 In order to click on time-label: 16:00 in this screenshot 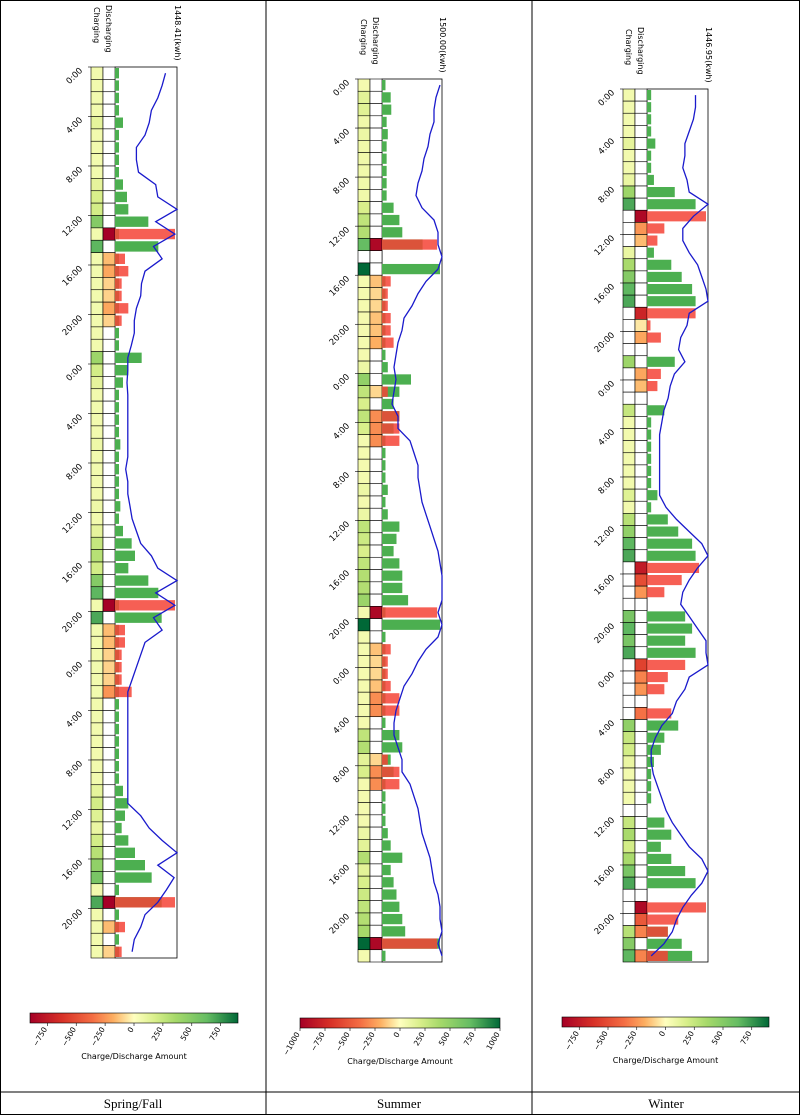, I will do `click(73, 573)`.